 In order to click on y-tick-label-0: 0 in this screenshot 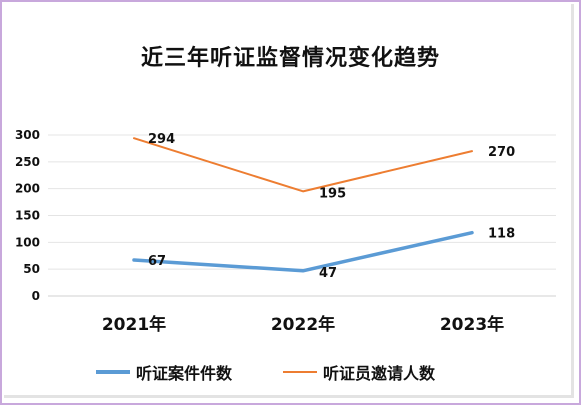, I will do `click(36, 296)`.